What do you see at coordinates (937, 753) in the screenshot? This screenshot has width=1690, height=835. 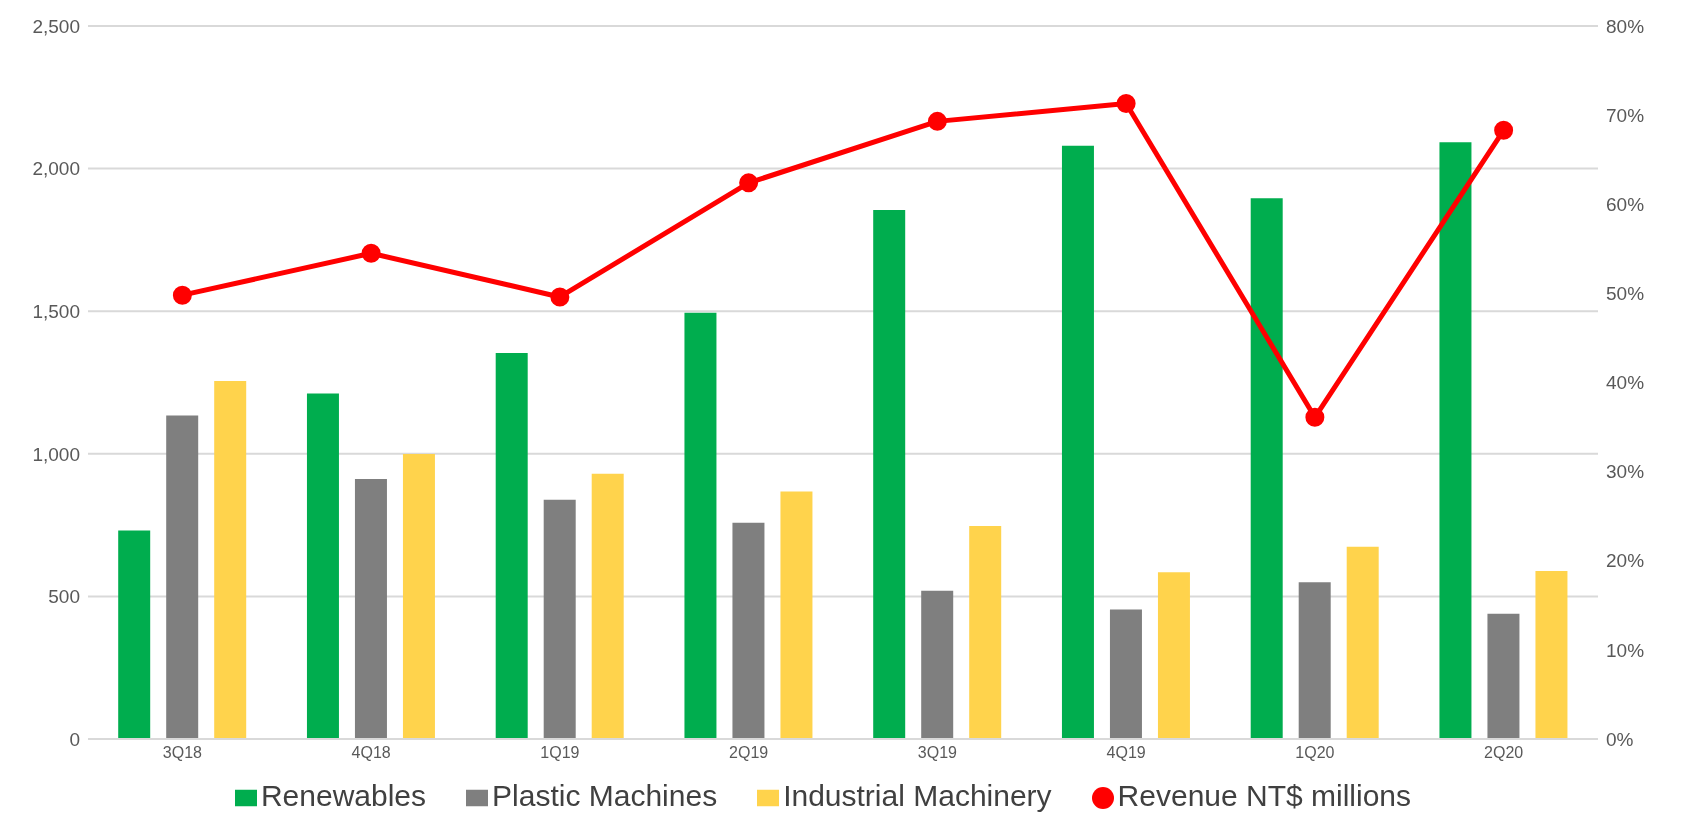 I see `x-tick-label: 3Q19` at bounding box center [937, 753].